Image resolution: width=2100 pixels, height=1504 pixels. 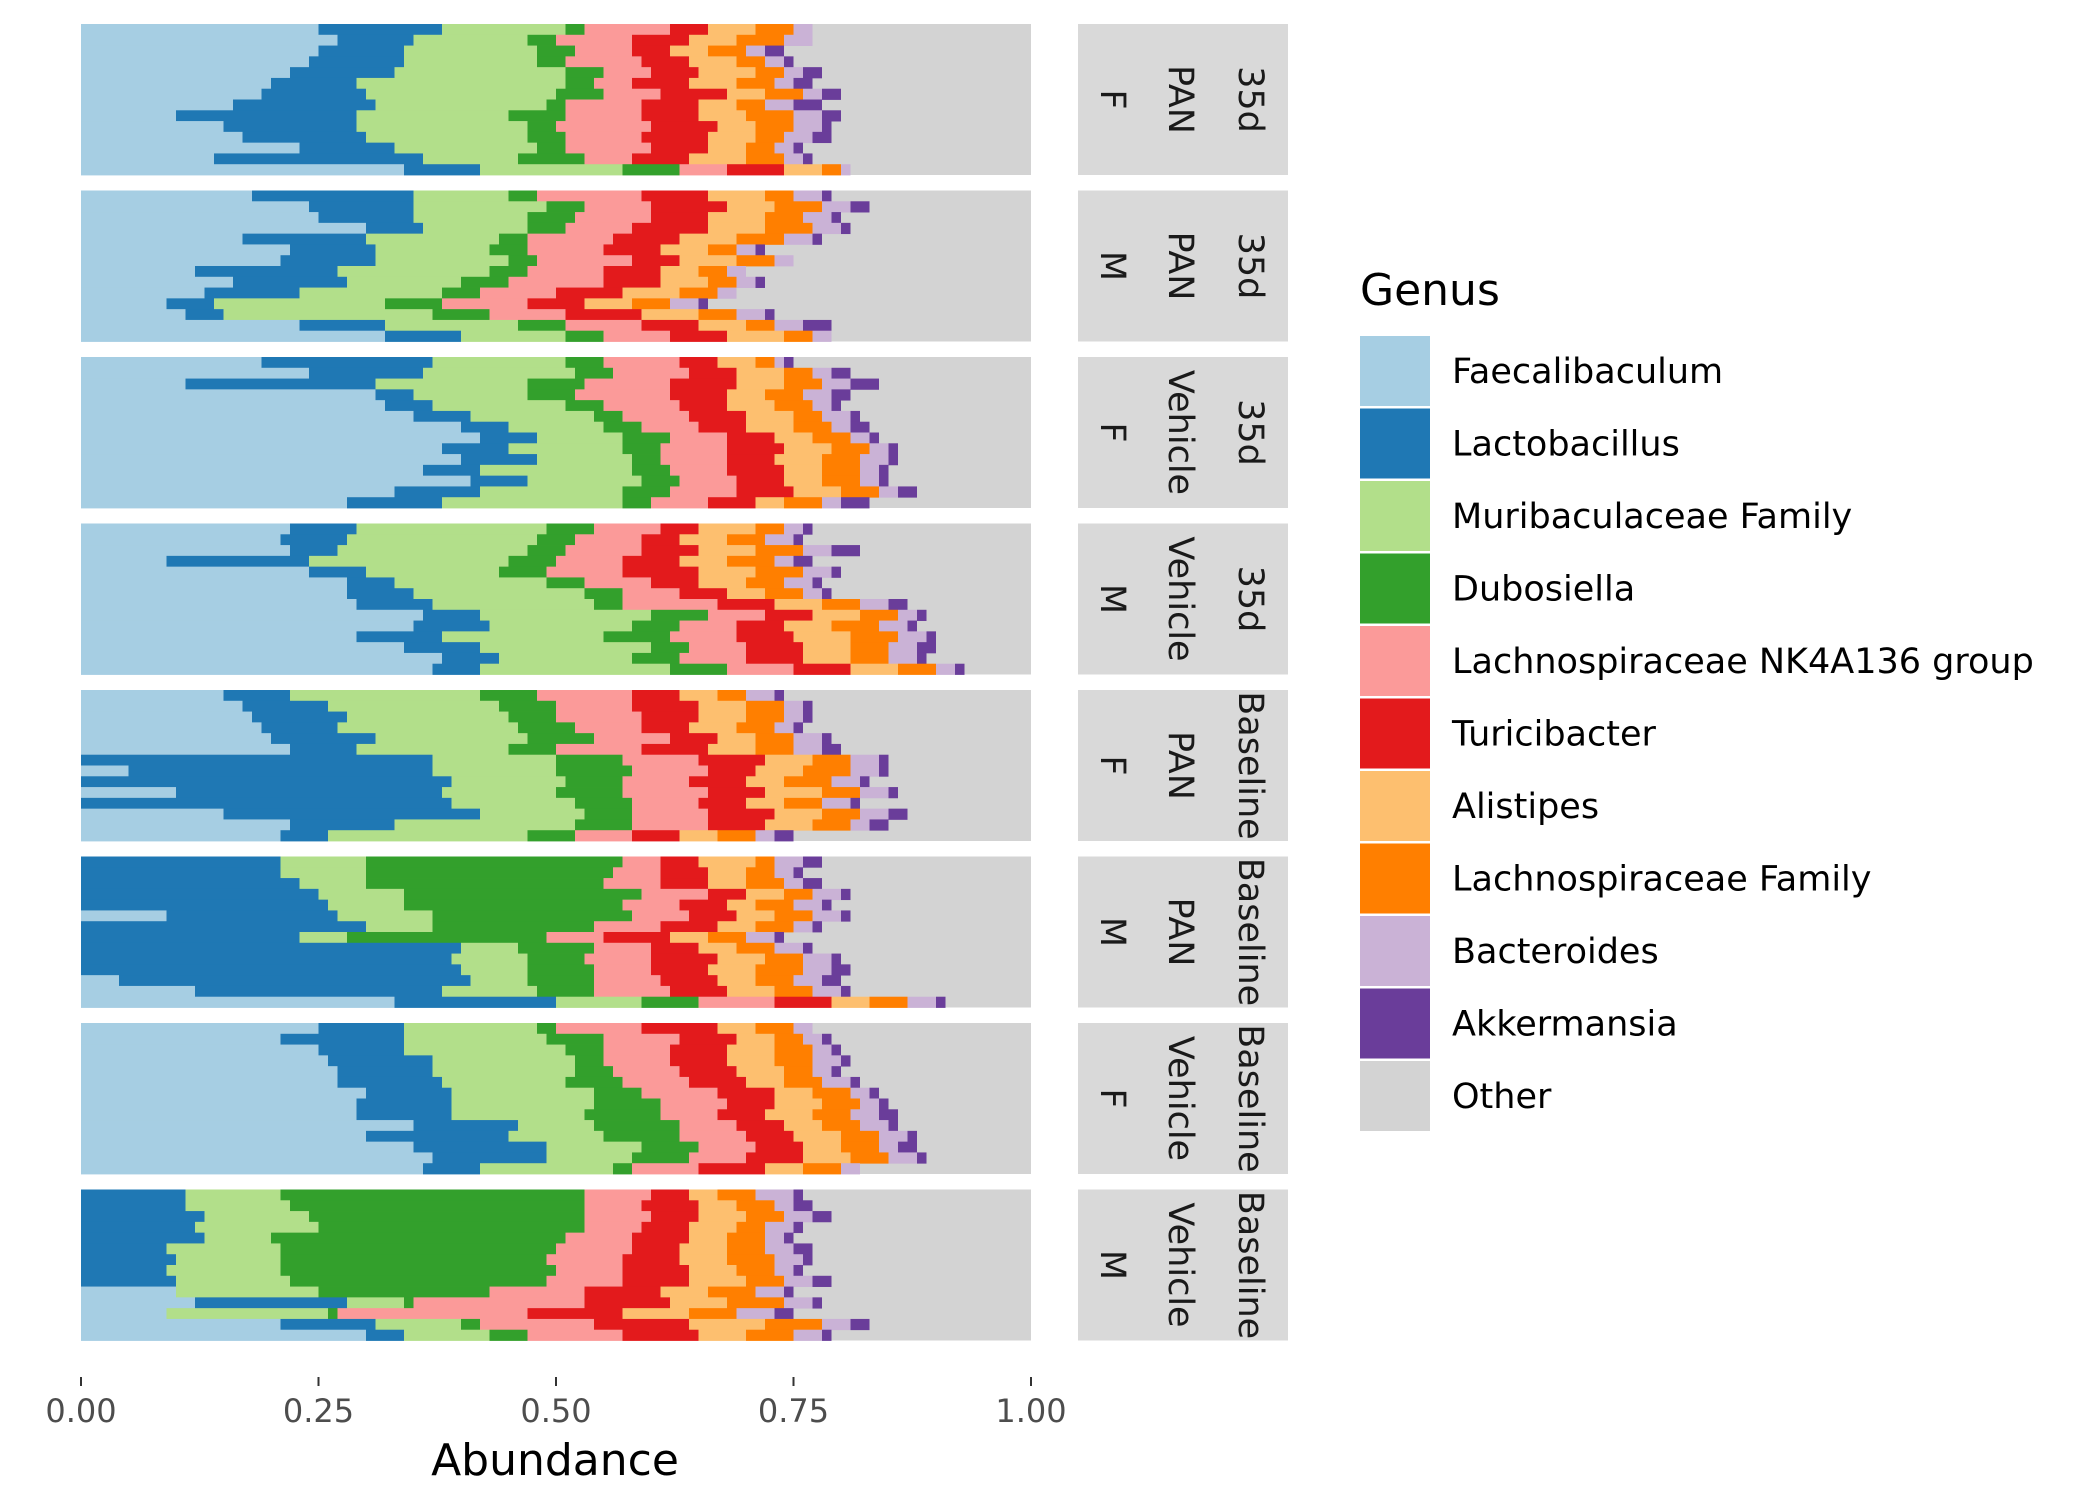 I want to click on strip-label: 35d, so click(x=1250, y=599).